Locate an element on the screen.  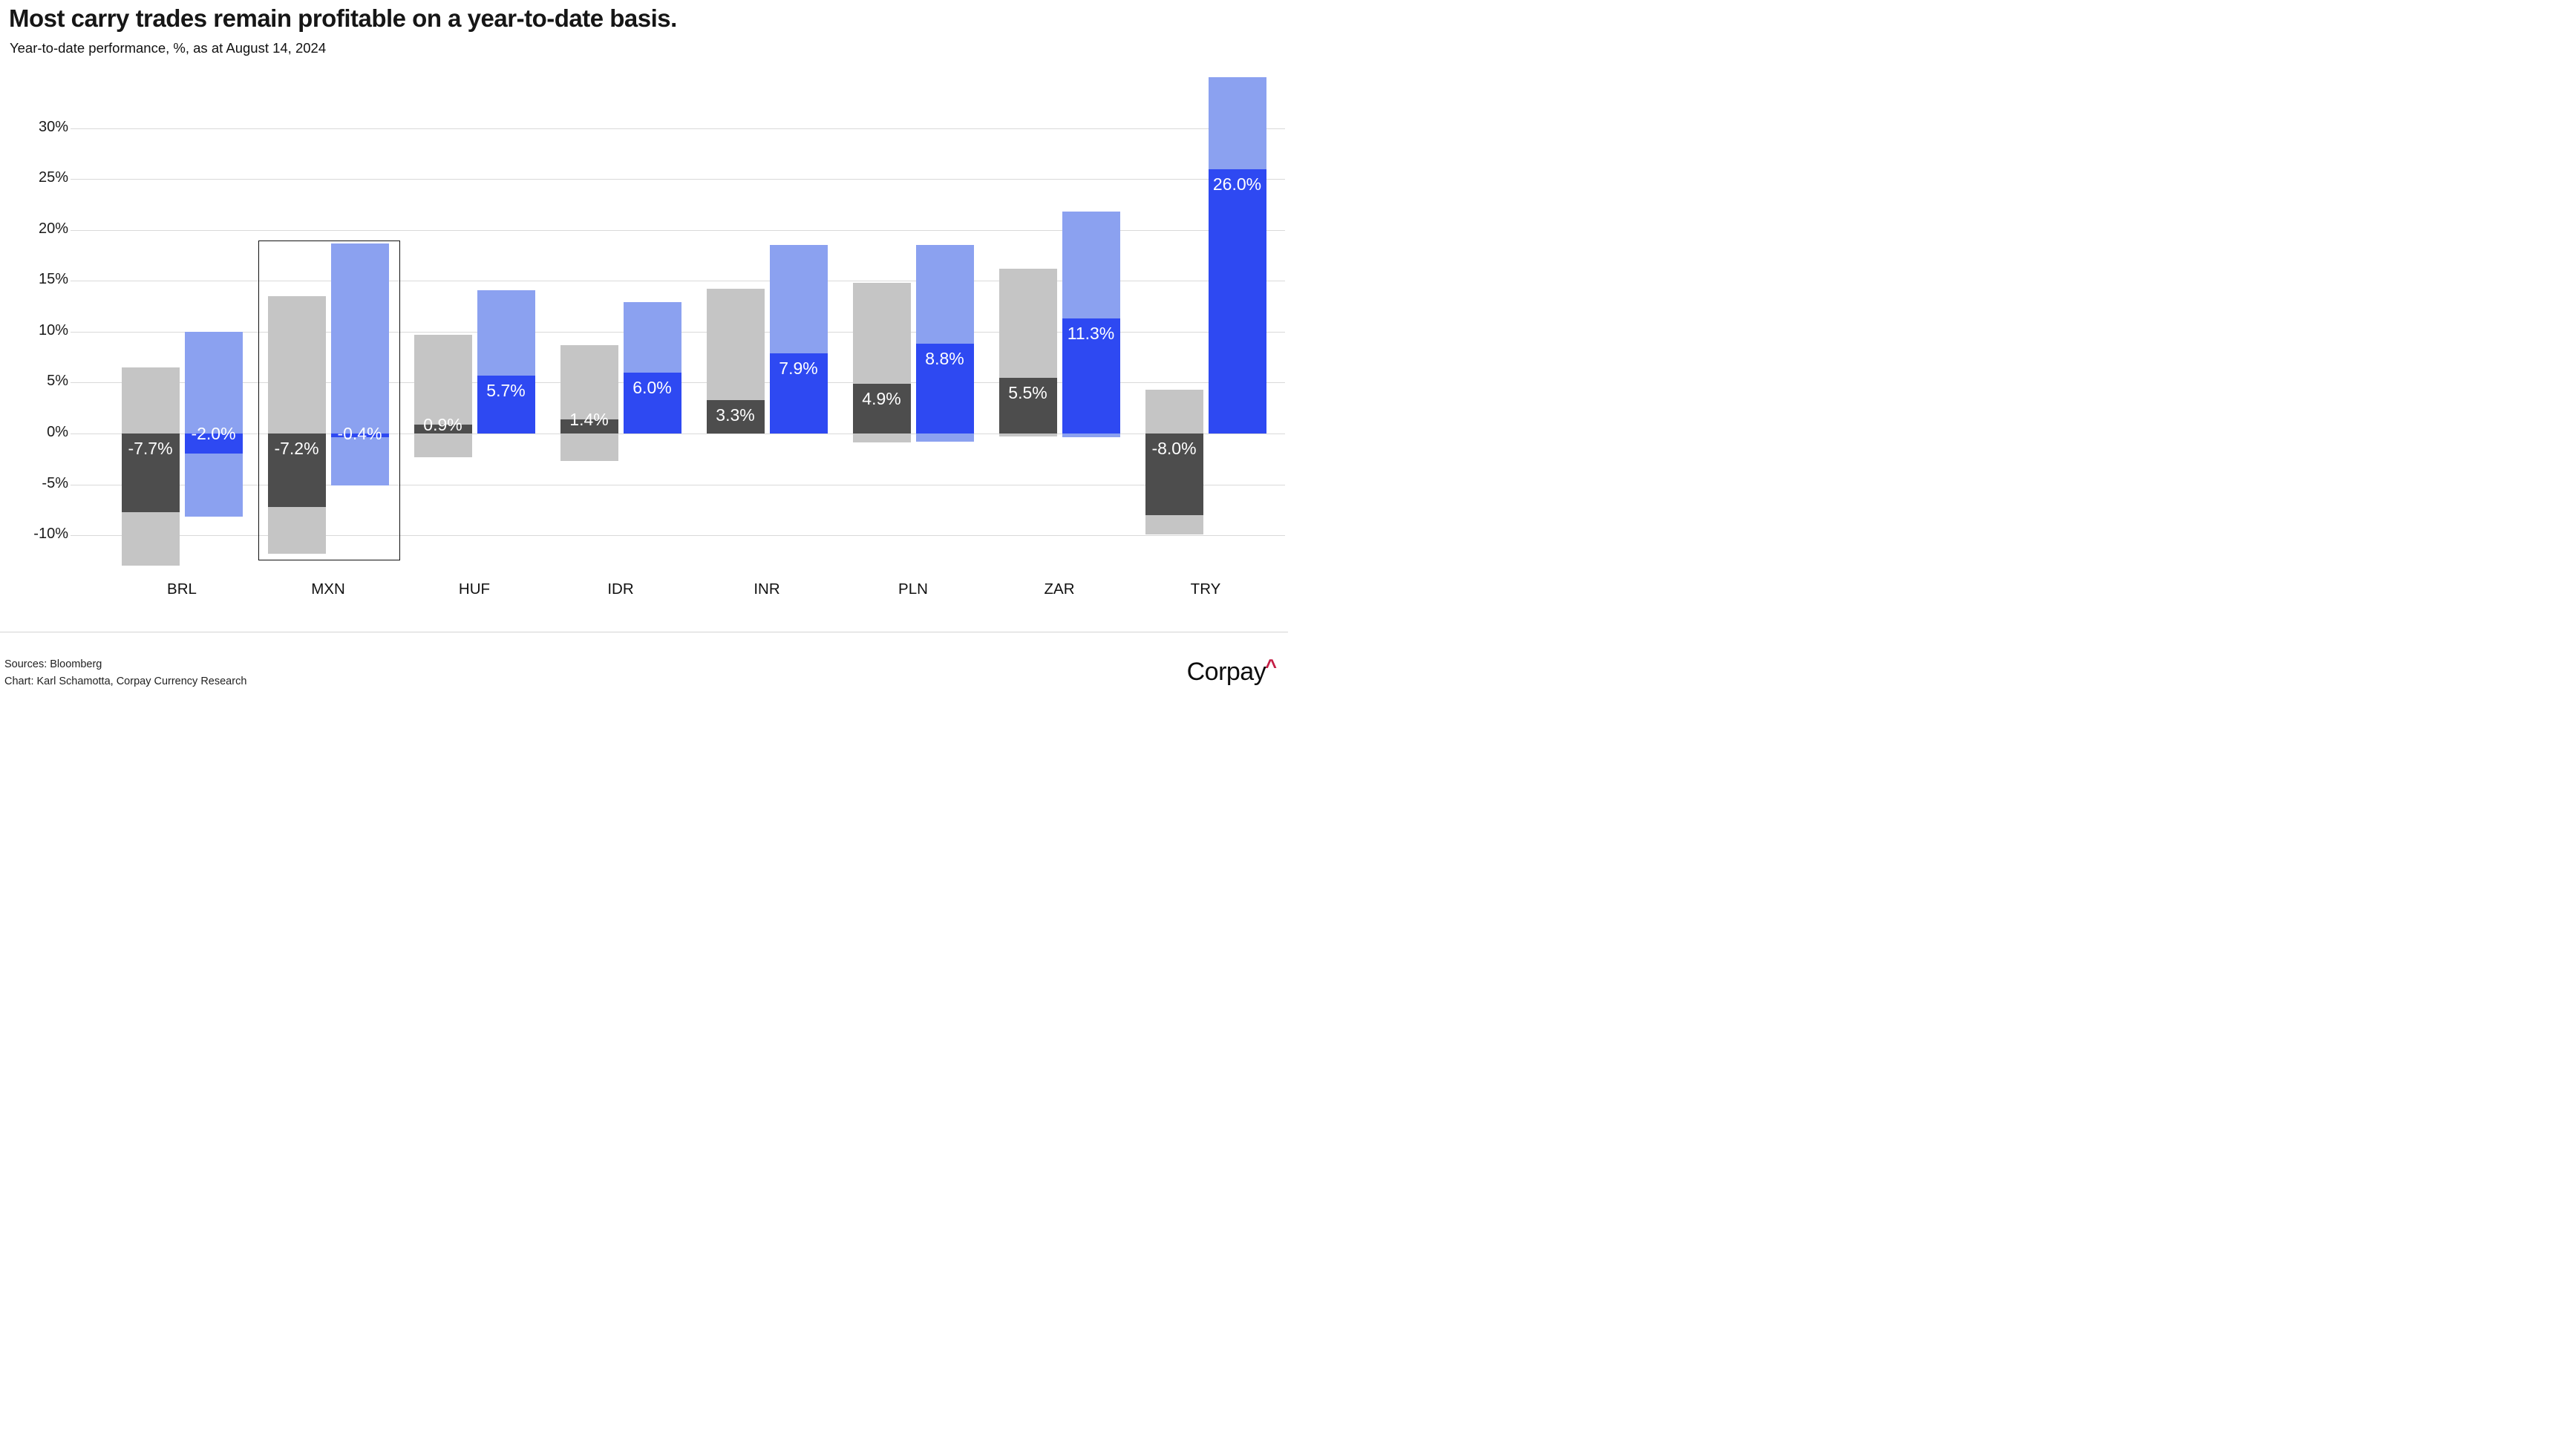
y-tick-5: 5% is located at coordinates (57, 382).